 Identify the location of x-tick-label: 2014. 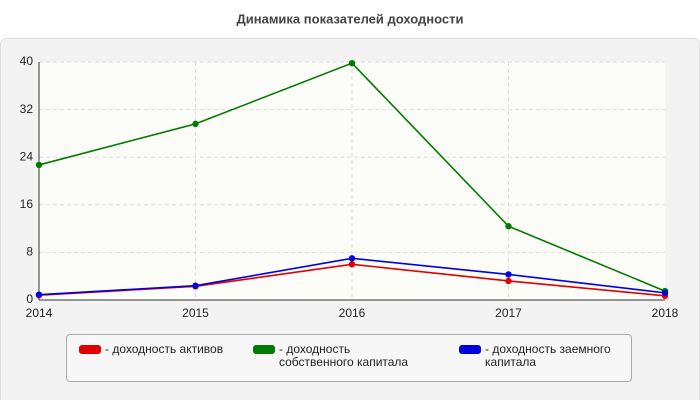
(39, 313).